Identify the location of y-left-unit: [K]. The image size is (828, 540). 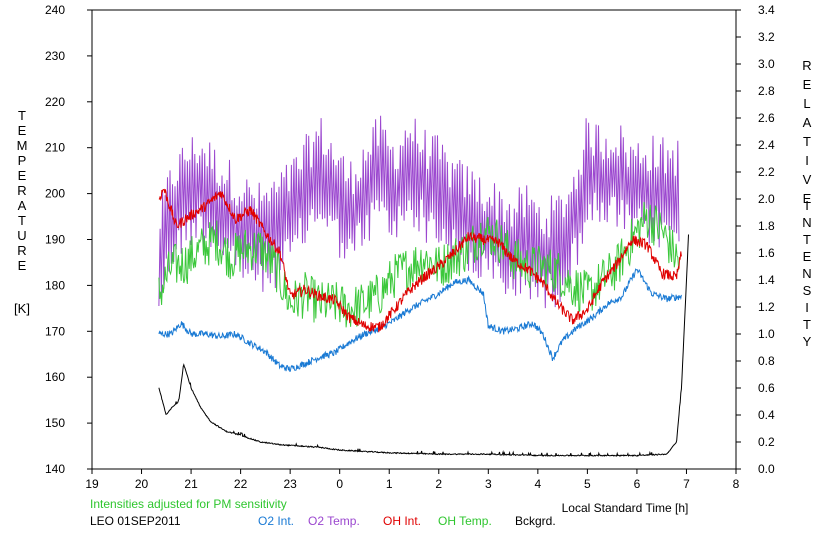
(22, 308).